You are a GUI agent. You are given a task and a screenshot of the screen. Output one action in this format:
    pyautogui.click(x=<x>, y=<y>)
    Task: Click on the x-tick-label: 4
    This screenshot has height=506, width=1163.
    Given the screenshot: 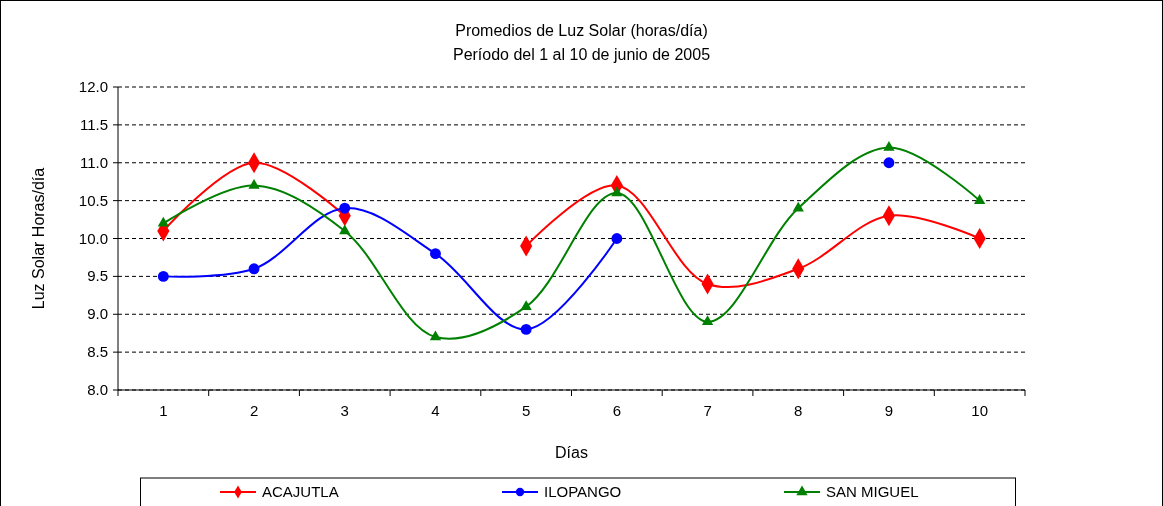 What is the action you would take?
    pyautogui.click(x=435, y=410)
    